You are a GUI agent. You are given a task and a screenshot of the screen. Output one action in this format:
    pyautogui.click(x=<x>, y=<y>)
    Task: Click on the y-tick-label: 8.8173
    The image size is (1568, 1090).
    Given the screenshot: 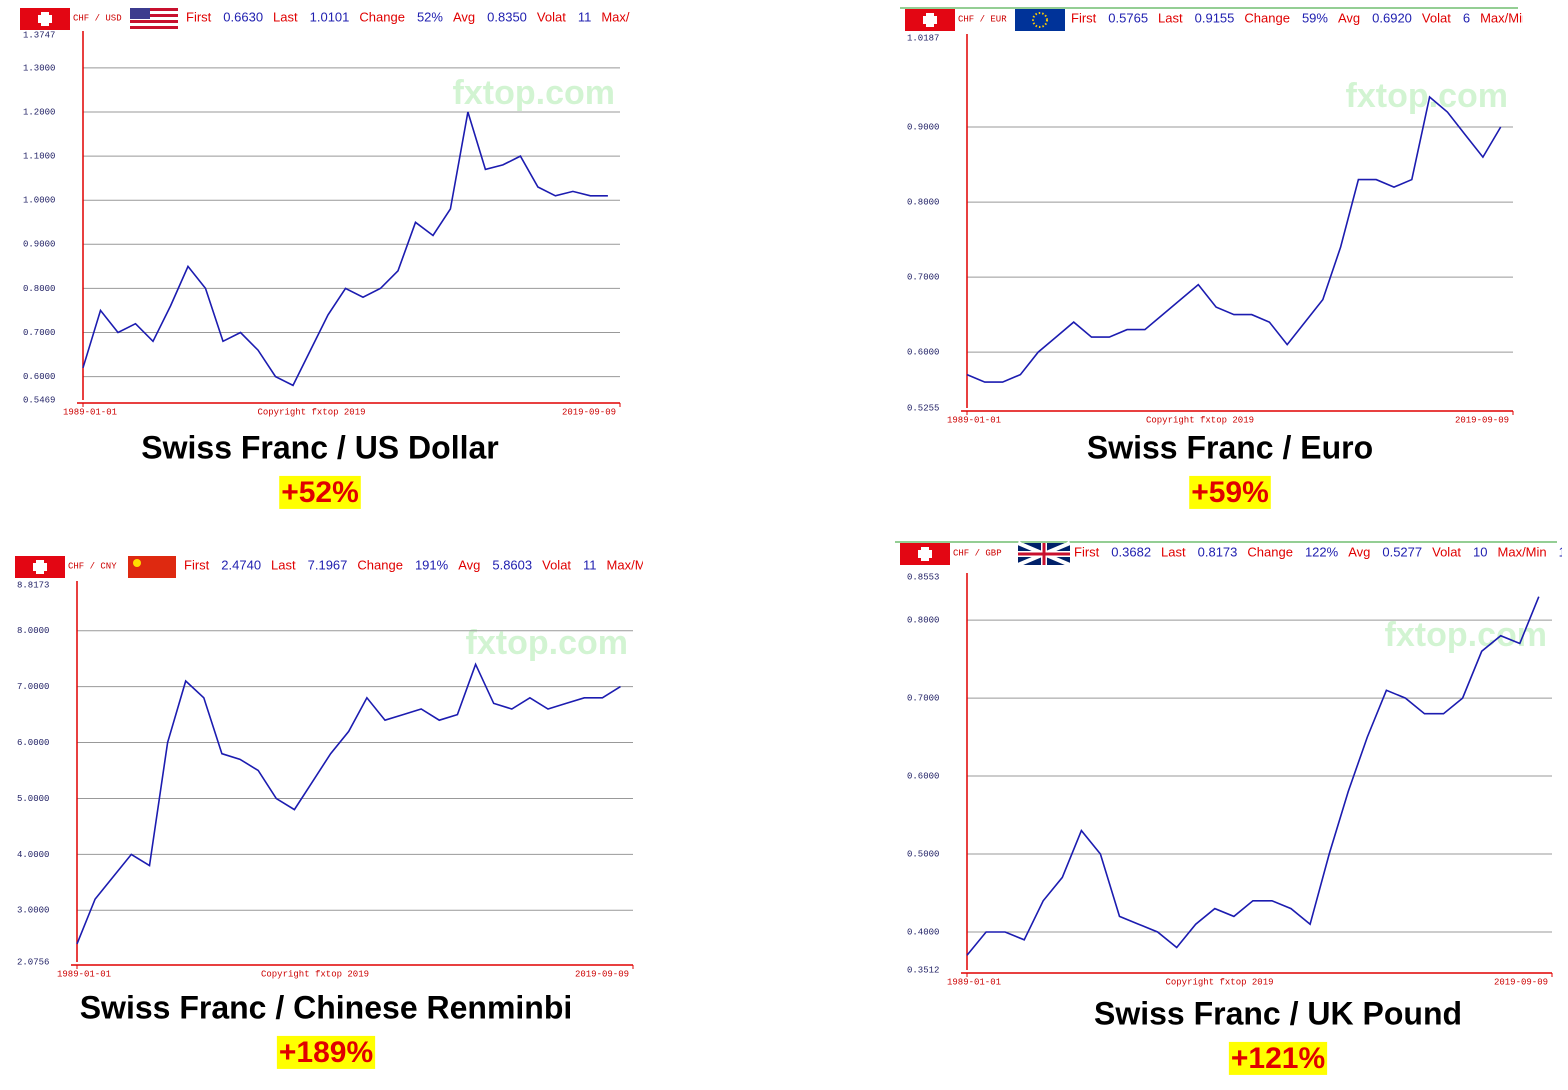 What is the action you would take?
    pyautogui.click(x=33, y=585)
    